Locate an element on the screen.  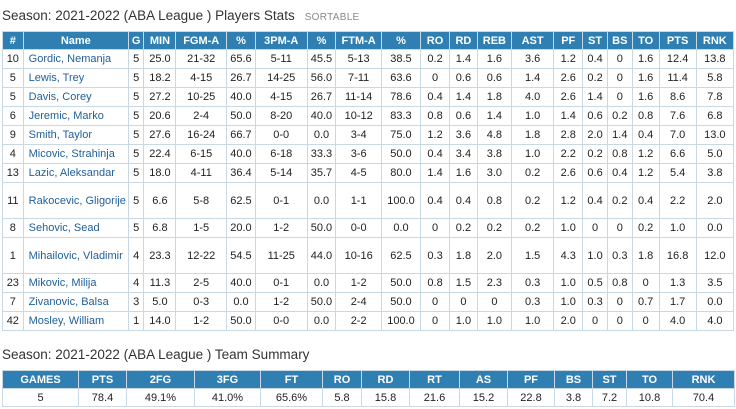
column-header: PF is located at coordinates (568, 40).